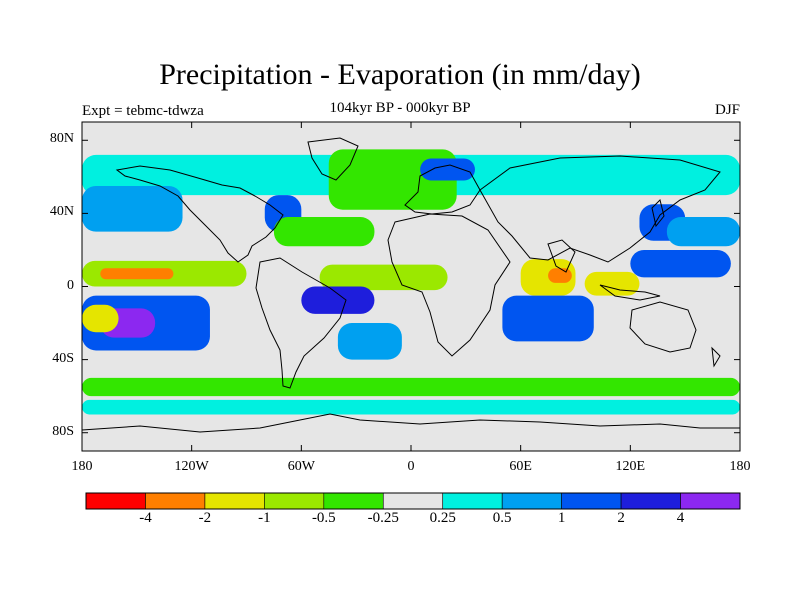  I want to click on field-region-n-atlantic-subtrop, so click(324, 232).